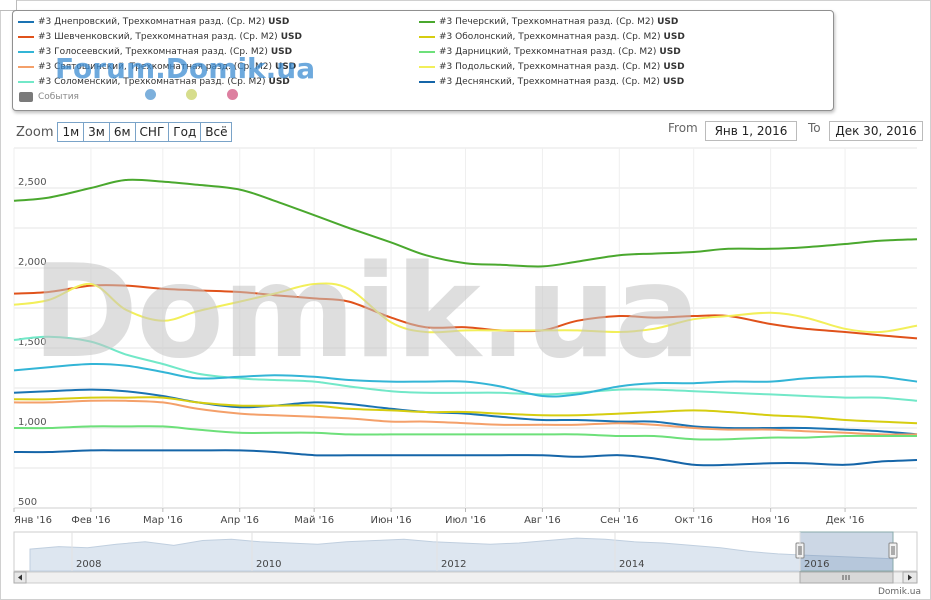  I want to click on navigator-selection, so click(846, 551).